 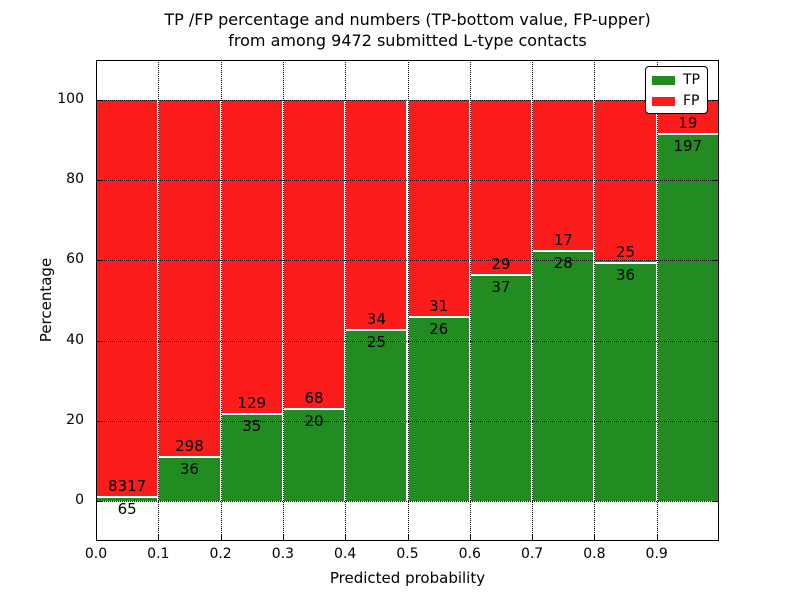 What do you see at coordinates (656, 554) in the screenshot?
I see `x-tick-label: 0.9` at bounding box center [656, 554].